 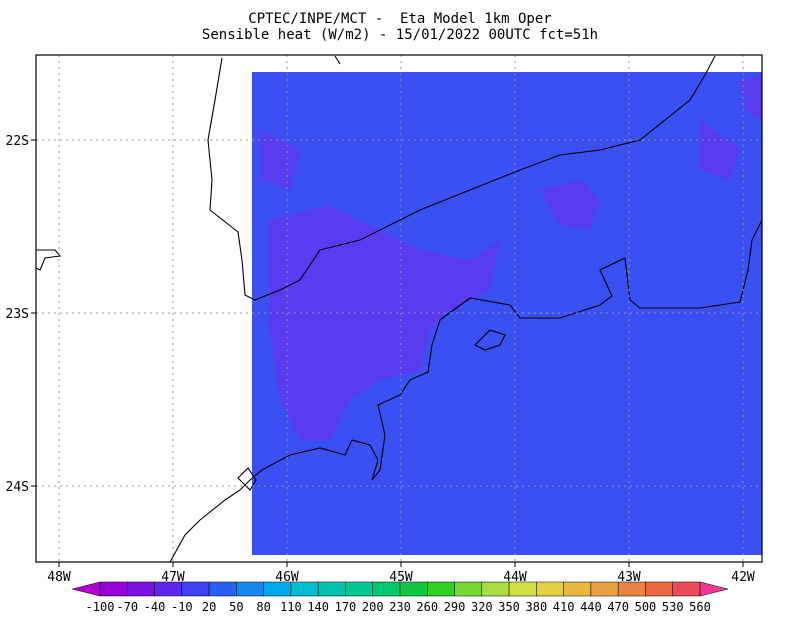 I want to click on colorbar-label: 320, so click(x=482, y=607).